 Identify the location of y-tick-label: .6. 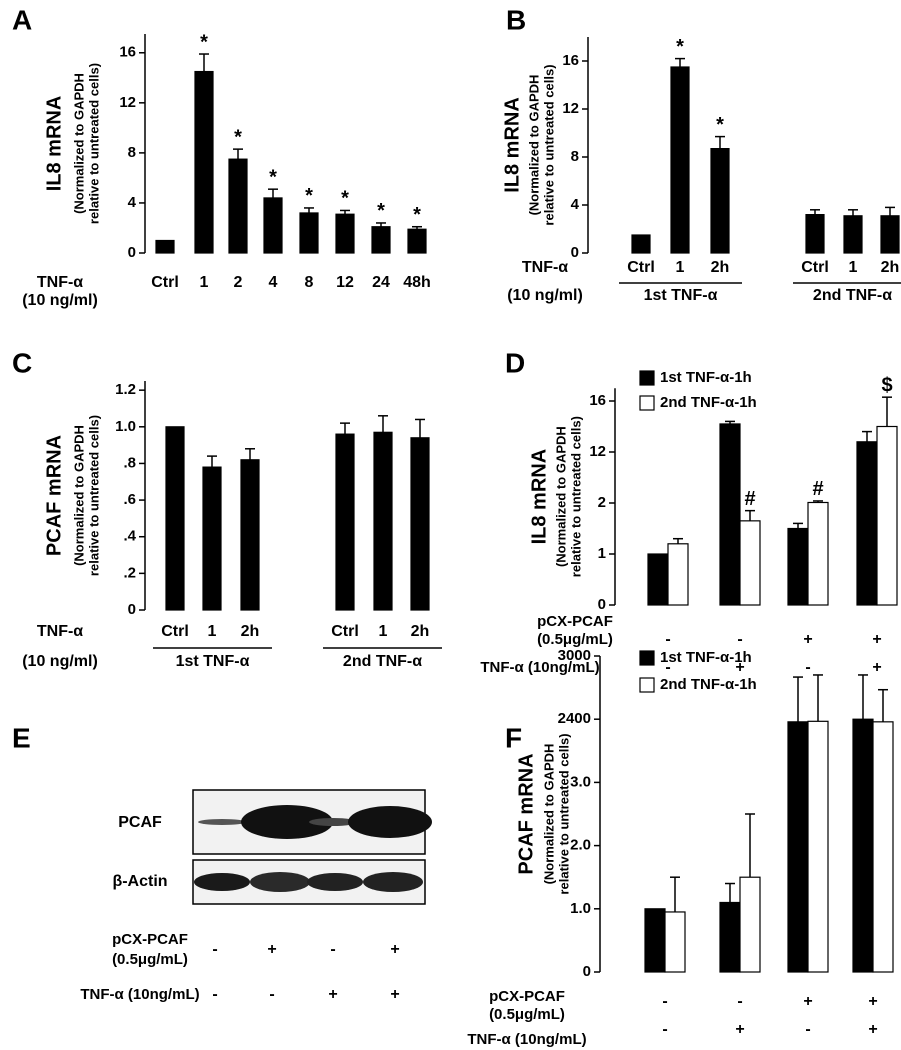
(129, 499).